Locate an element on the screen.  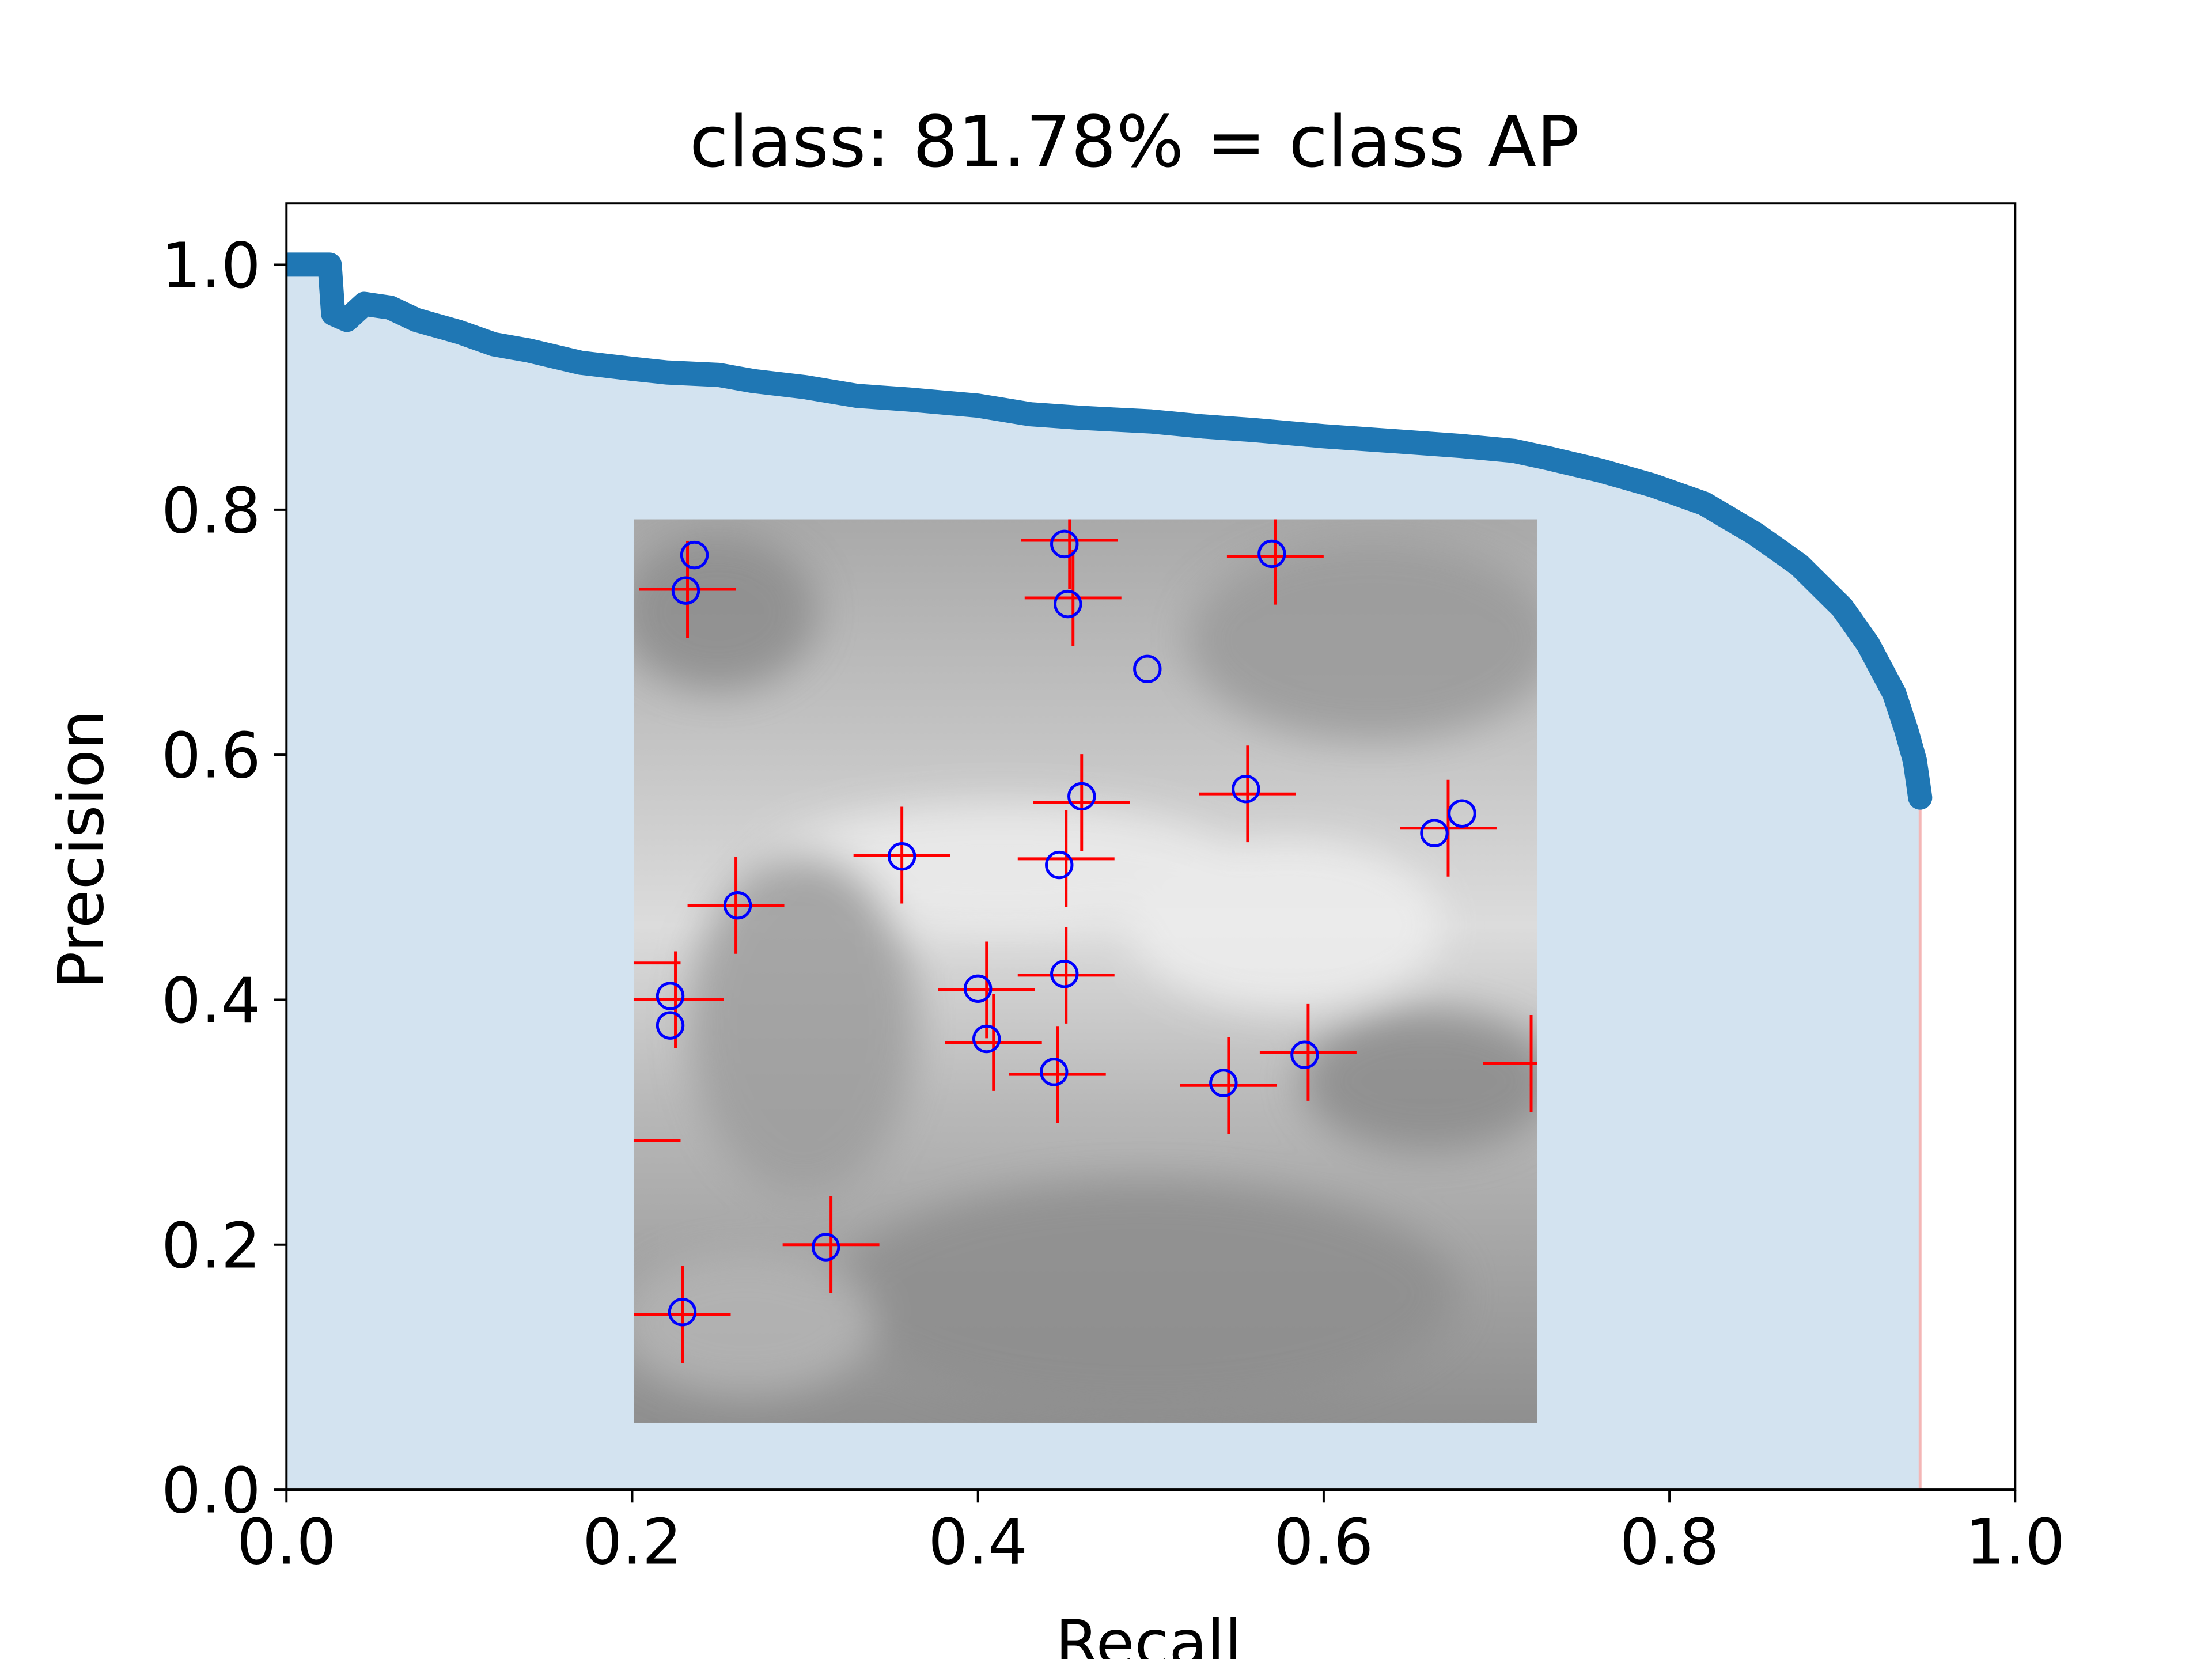
y-axis-label: Precision is located at coordinates (81, 849).